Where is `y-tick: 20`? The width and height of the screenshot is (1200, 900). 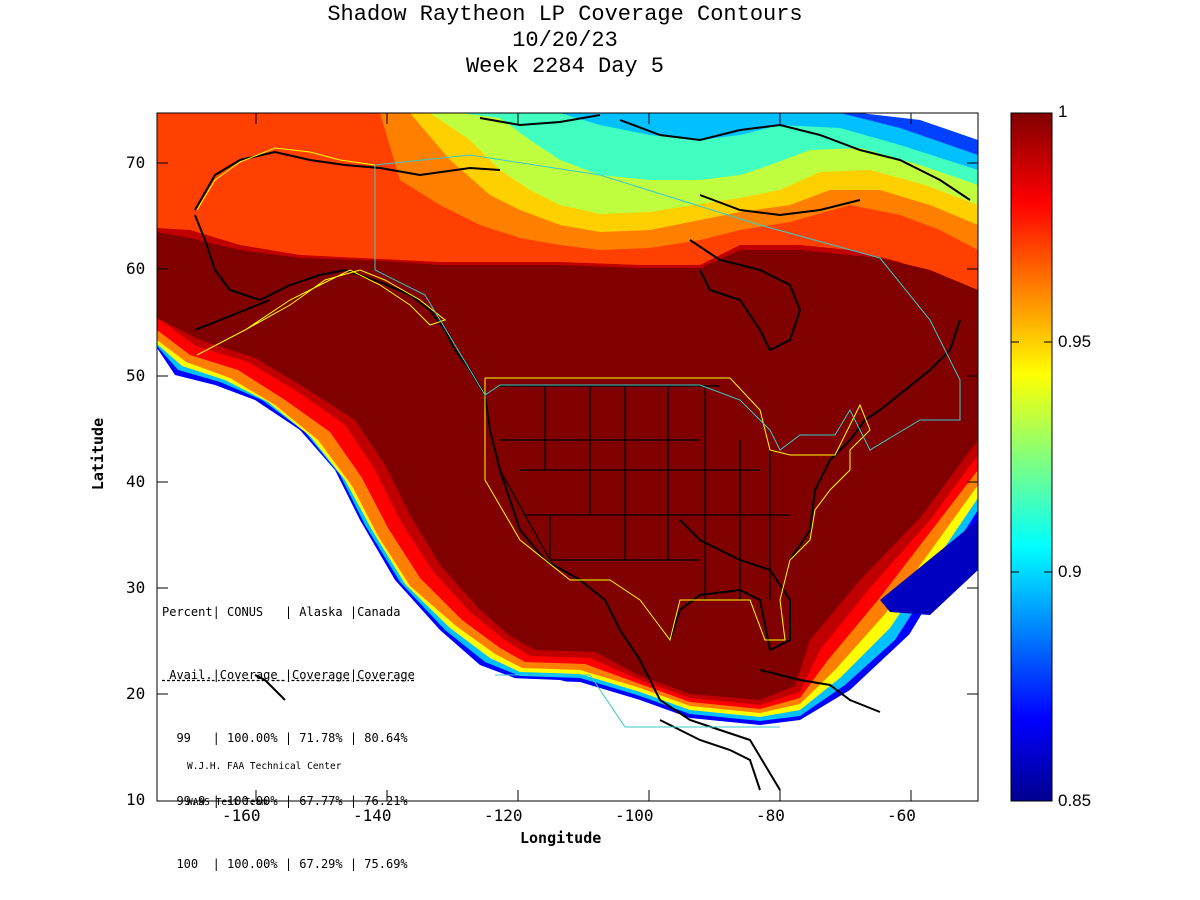
y-tick: 20 is located at coordinates (136, 693).